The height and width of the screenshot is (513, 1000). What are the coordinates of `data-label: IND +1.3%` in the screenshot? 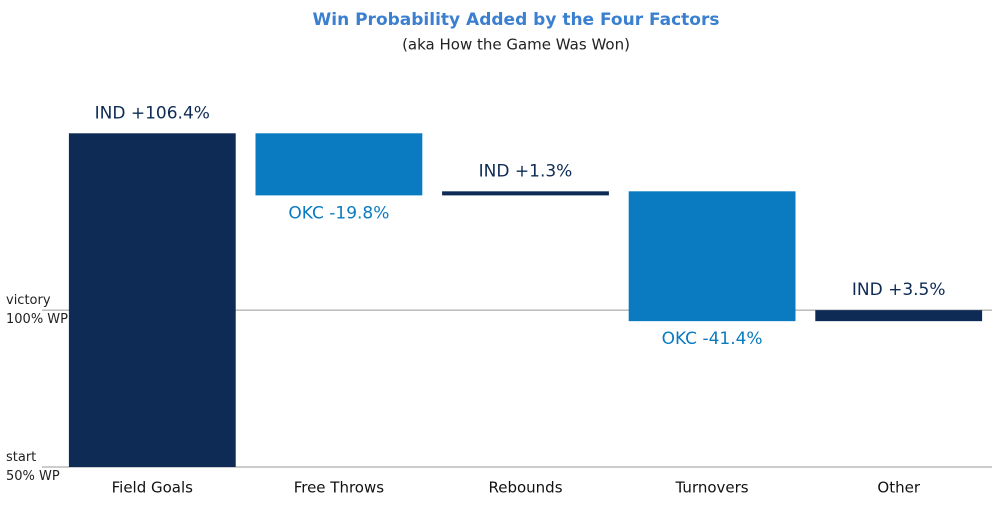 It's located at (526, 171).